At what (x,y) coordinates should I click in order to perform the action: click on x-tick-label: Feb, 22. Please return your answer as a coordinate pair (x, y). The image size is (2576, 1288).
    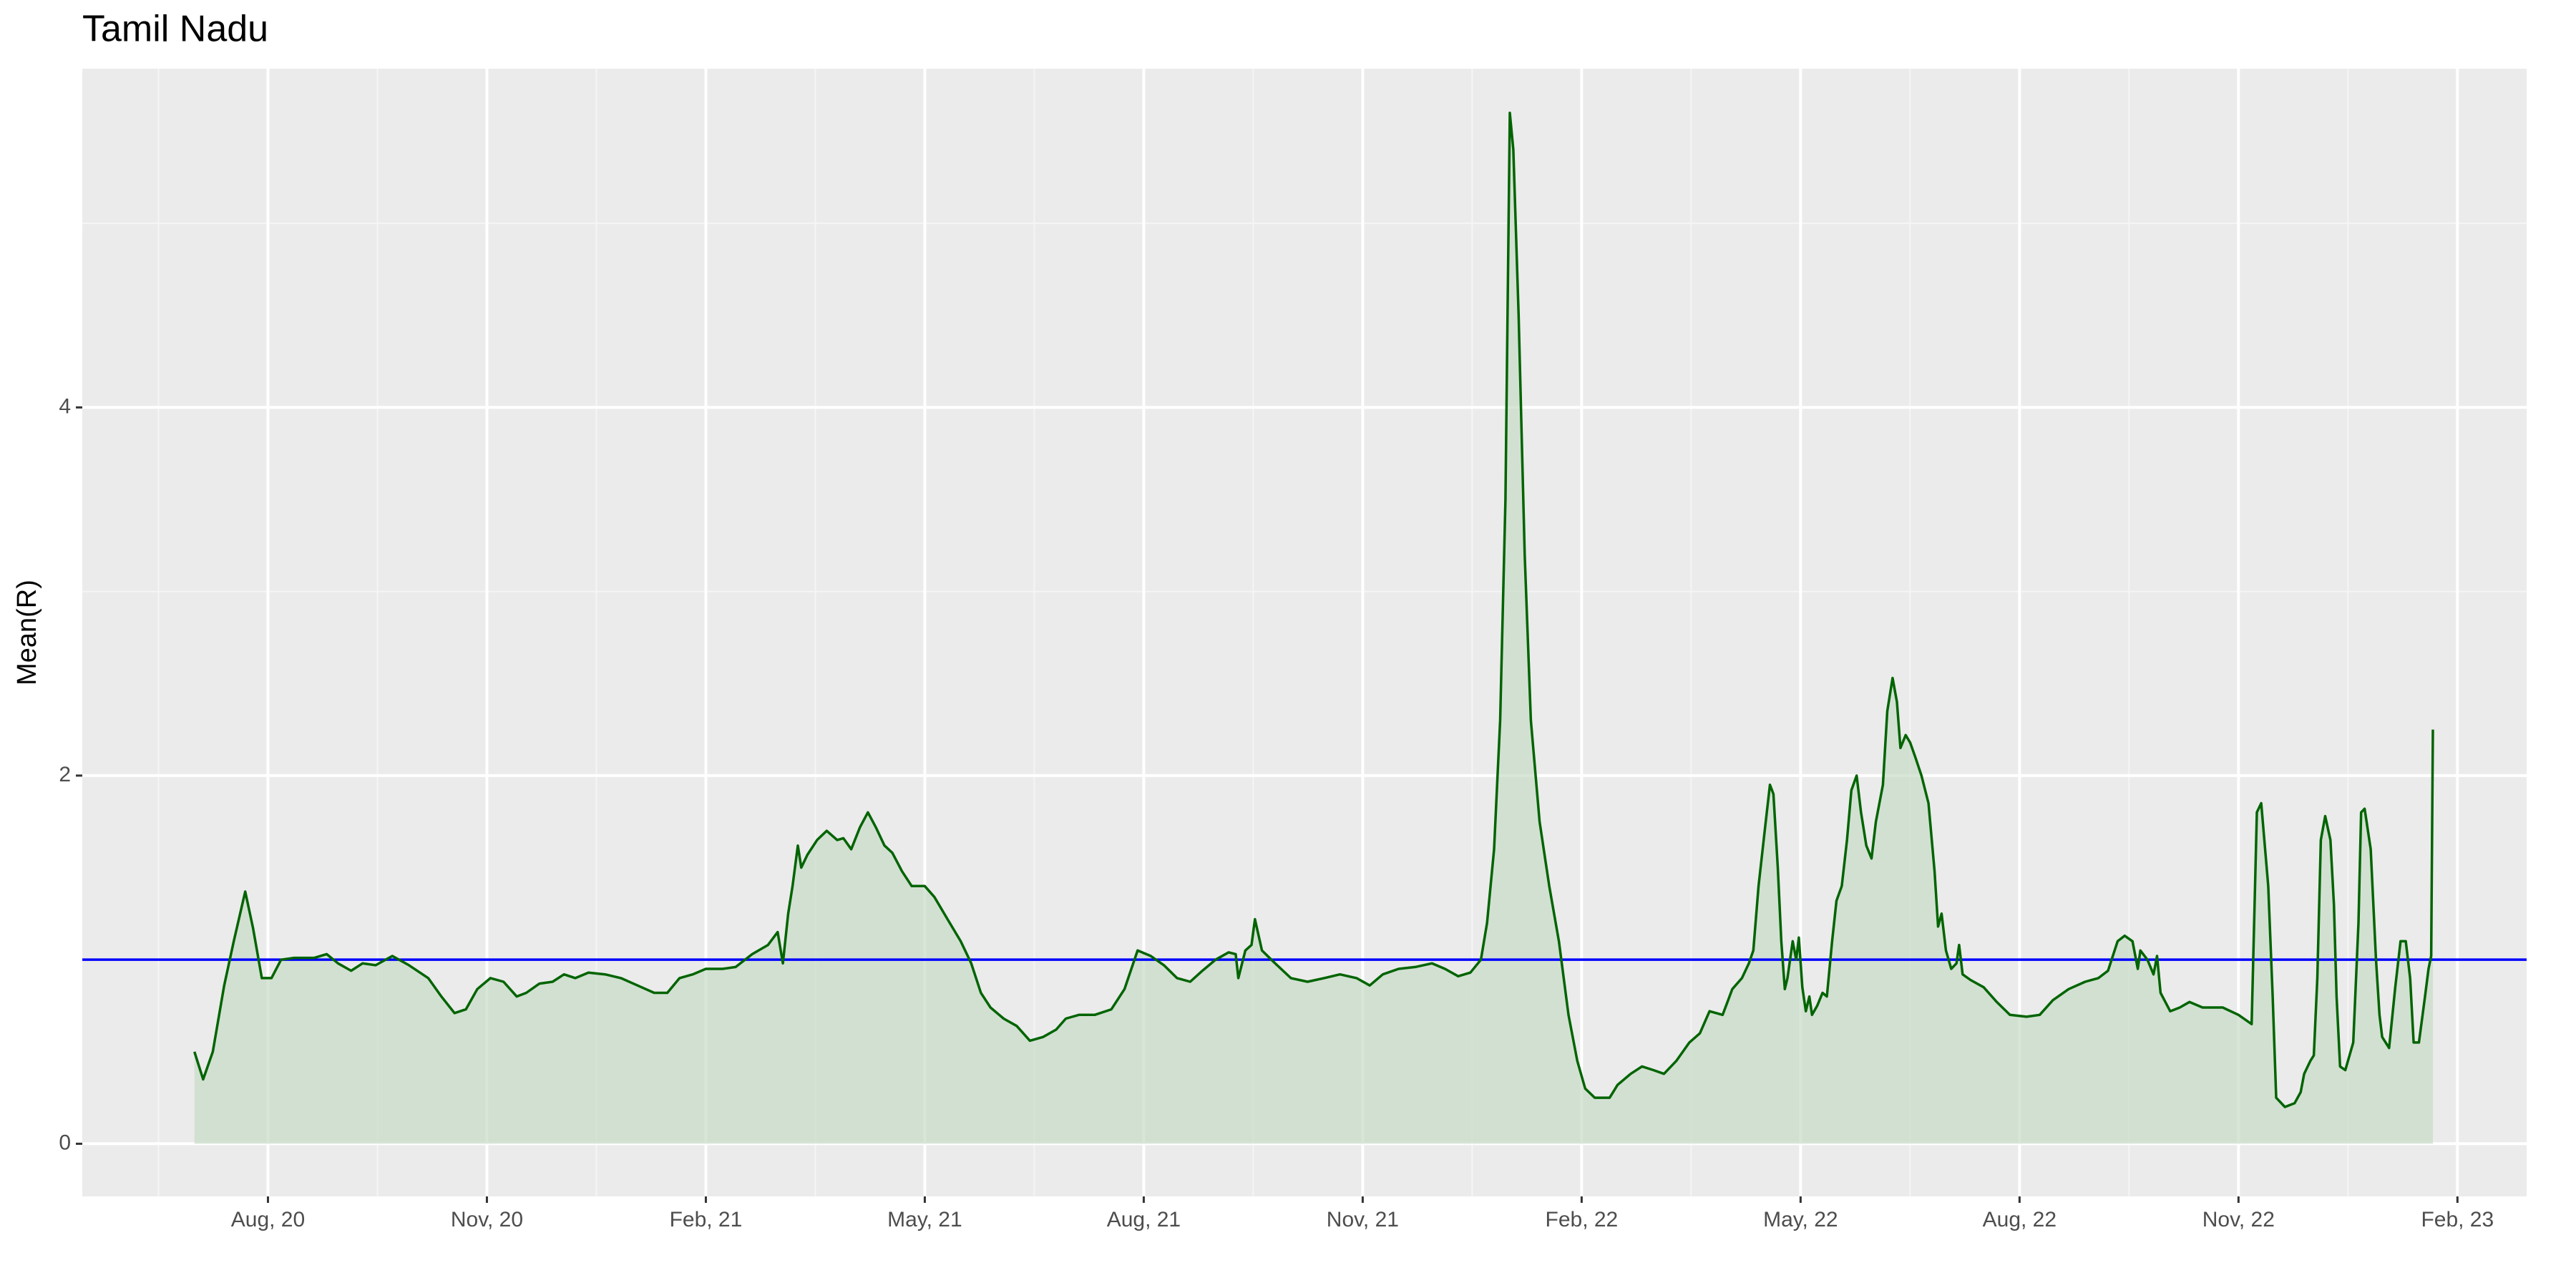
    Looking at the image, I should click on (1582, 1219).